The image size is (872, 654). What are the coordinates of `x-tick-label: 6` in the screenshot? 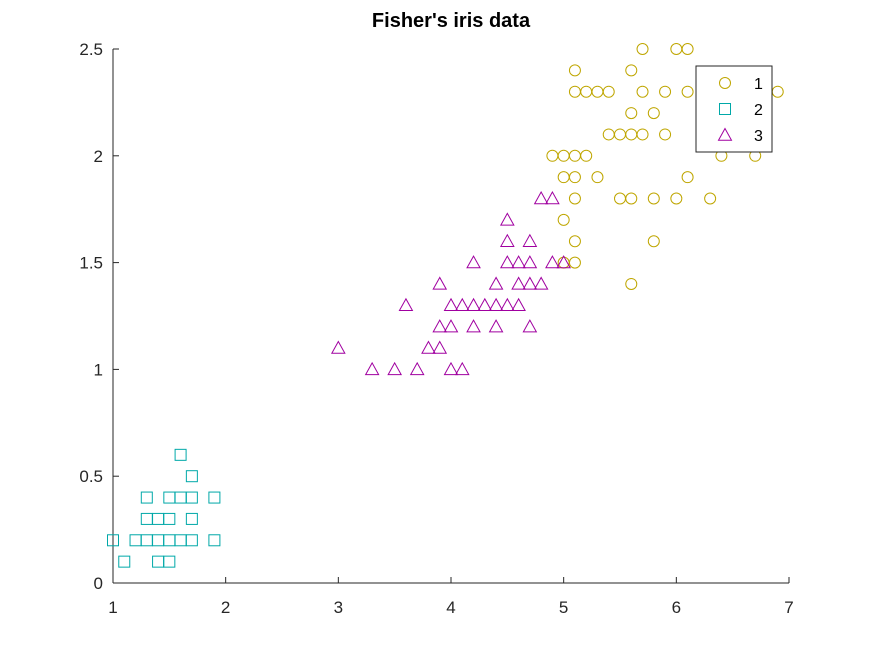 It's located at (676, 607).